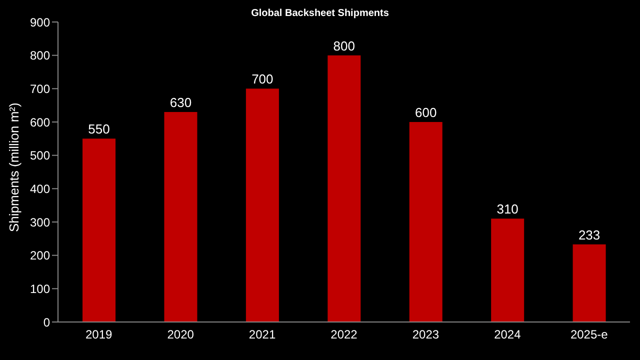 This screenshot has height=360, width=640. What do you see at coordinates (181, 102) in the screenshot?
I see `data-label: 630` at bounding box center [181, 102].